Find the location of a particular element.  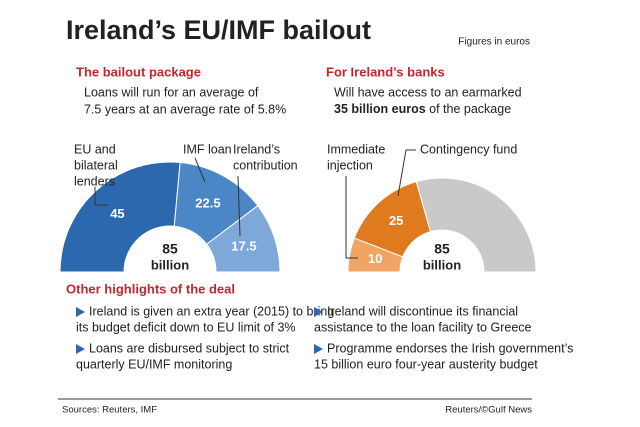

category-label: Immediate is located at coordinates (356, 149).